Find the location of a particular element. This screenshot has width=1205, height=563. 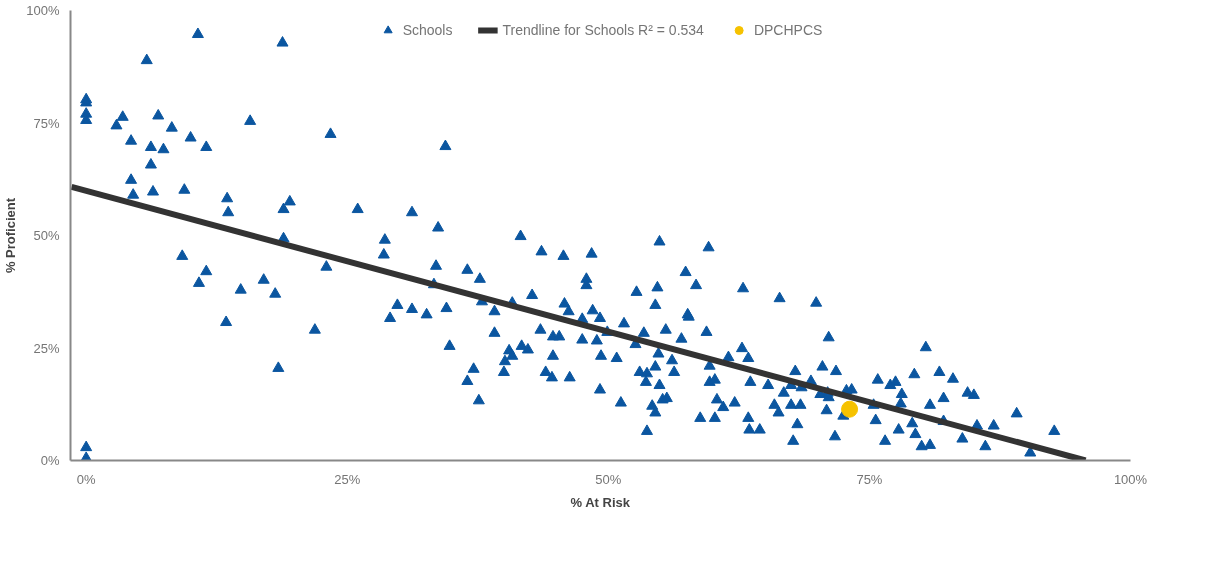

x-tick-label: 50% is located at coordinates (608, 479).